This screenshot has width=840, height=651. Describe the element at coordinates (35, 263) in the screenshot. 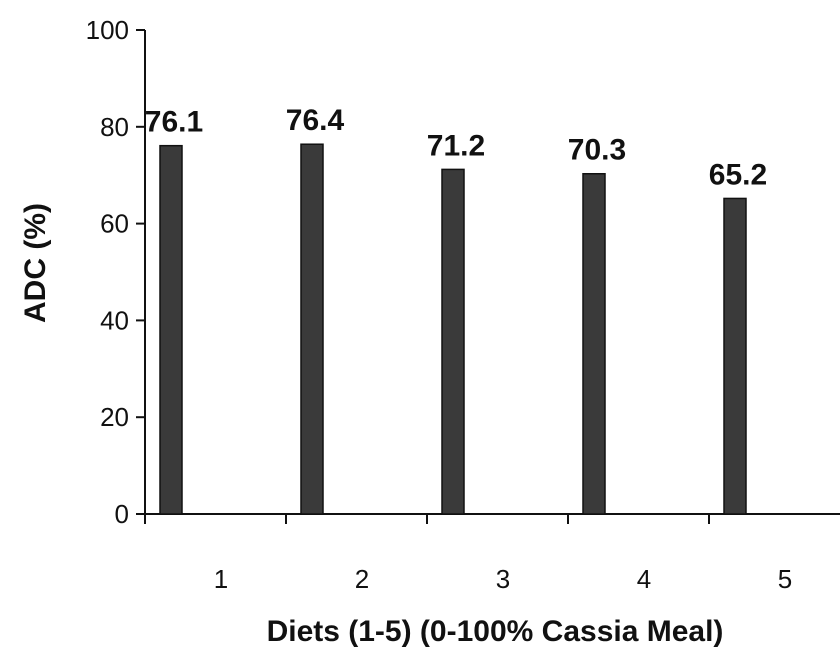

I see `y-axis-title: ADC (%)` at that location.